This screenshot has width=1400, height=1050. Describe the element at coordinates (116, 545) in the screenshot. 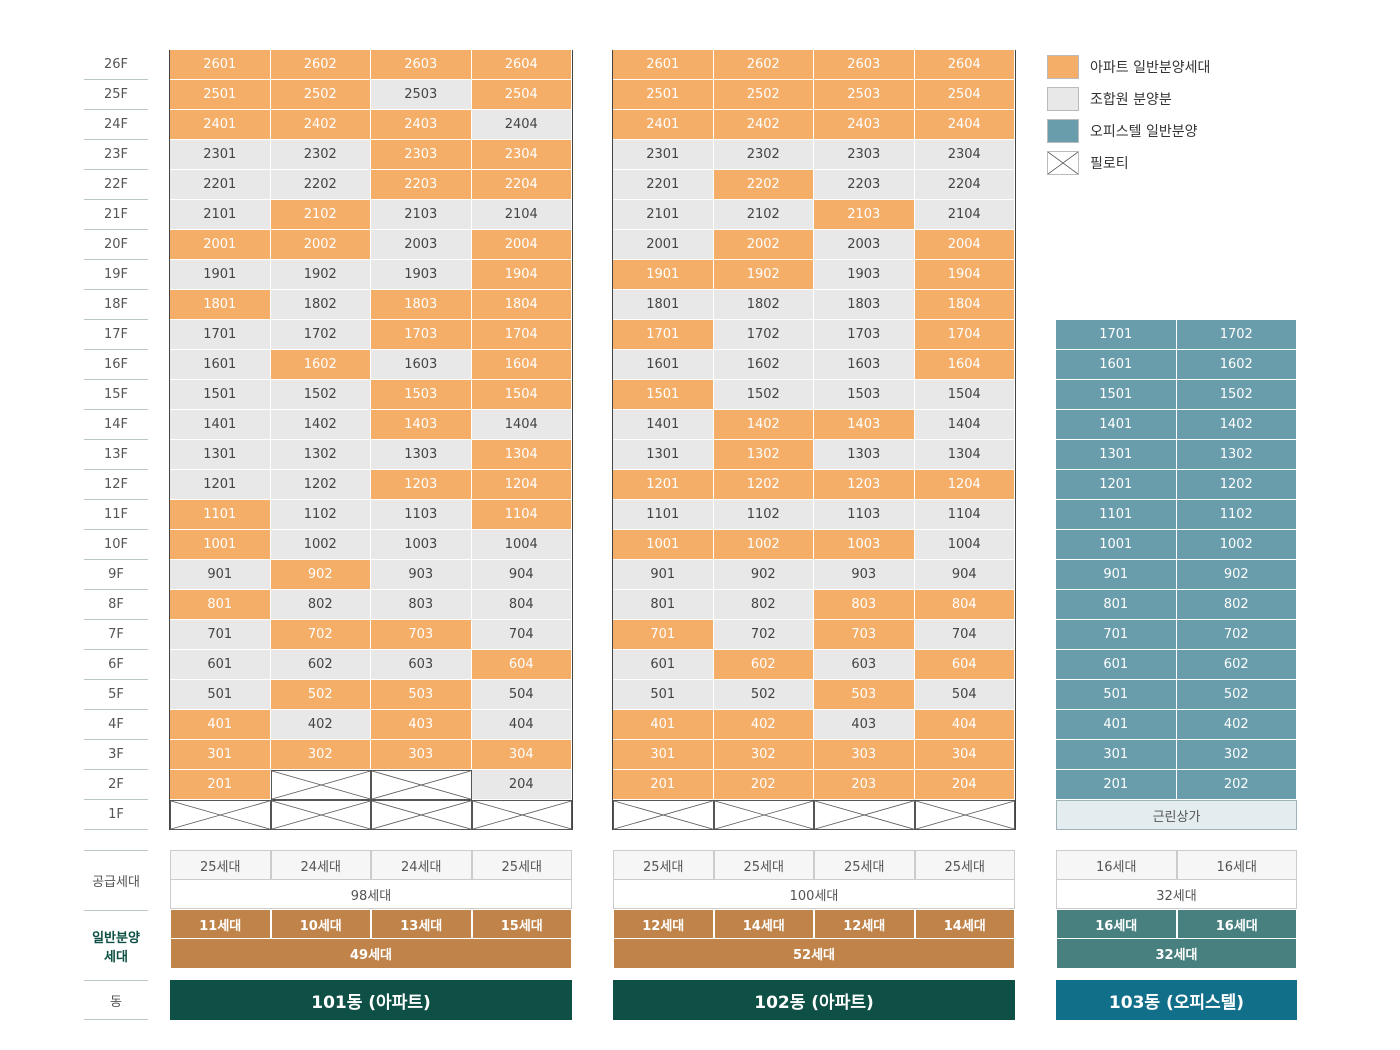

I see `floor-label: 10F` at that location.